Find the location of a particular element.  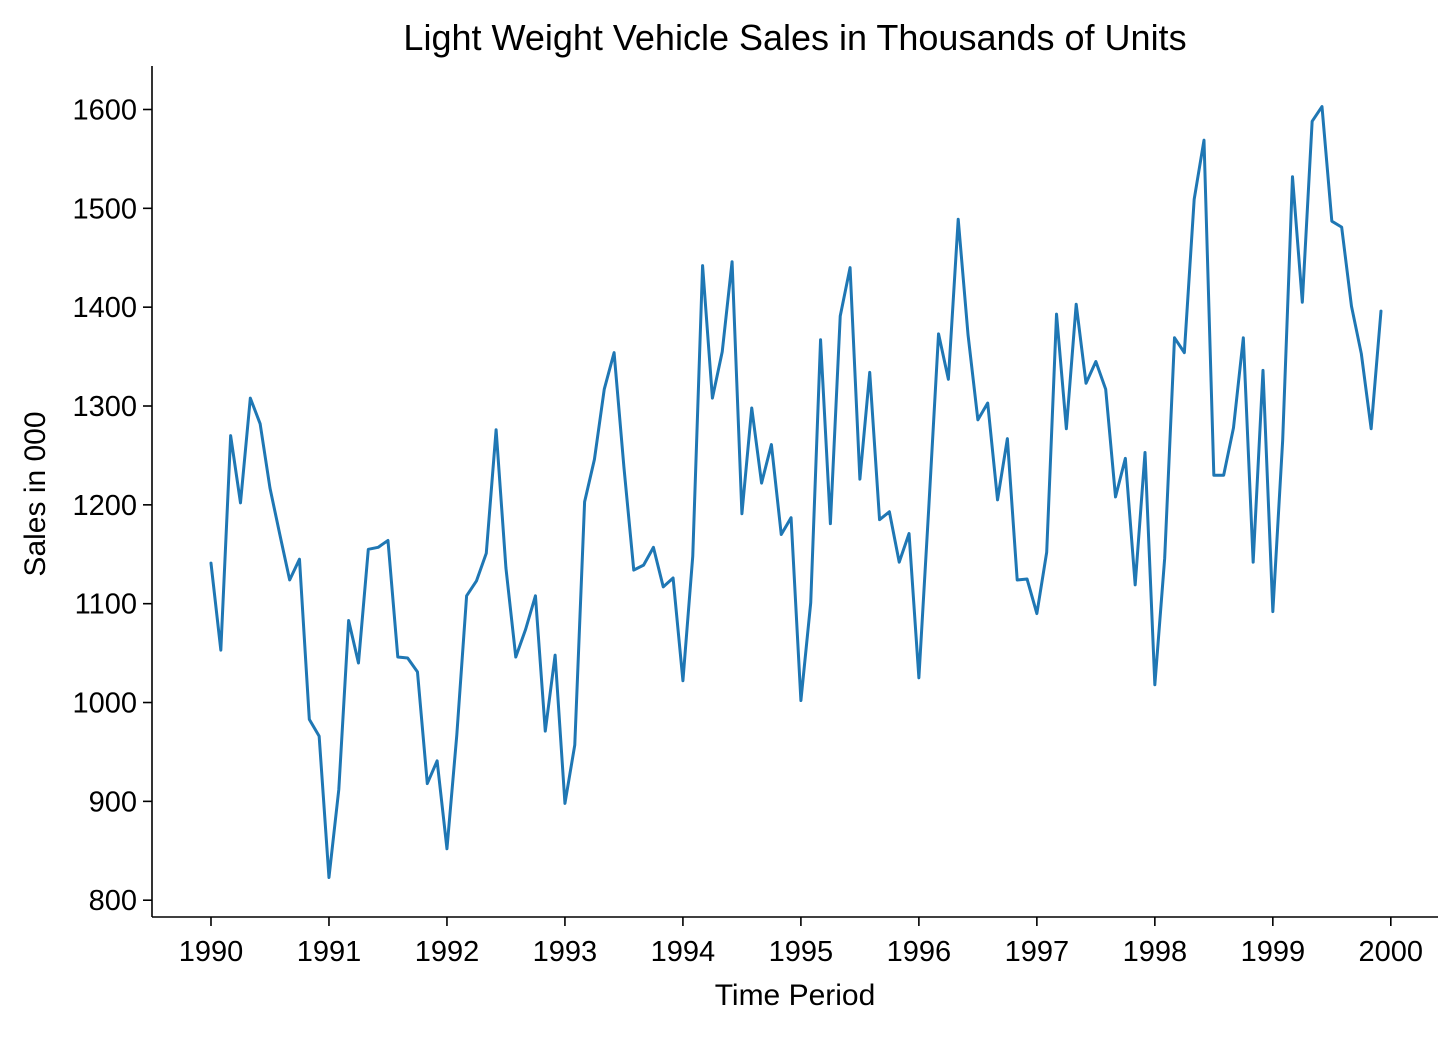

x-tick-label: 1996 is located at coordinates (919, 952).